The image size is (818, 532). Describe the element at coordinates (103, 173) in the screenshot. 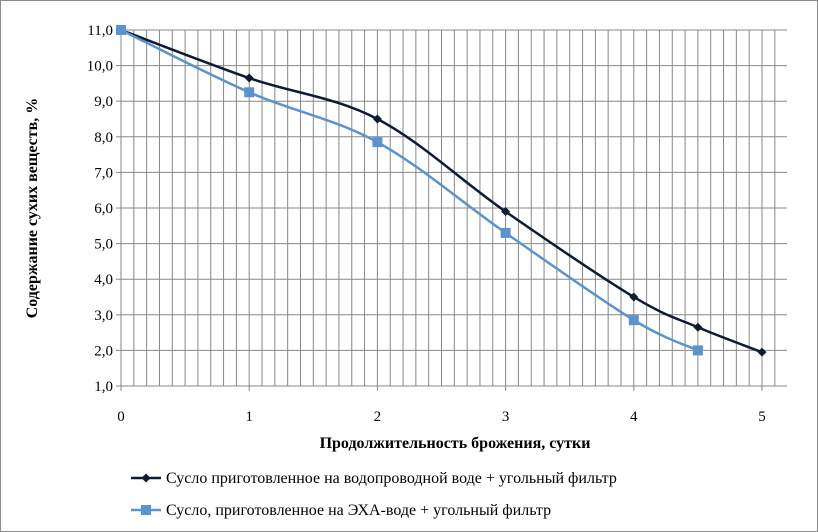

I see `y-tick-label: 7,0` at that location.